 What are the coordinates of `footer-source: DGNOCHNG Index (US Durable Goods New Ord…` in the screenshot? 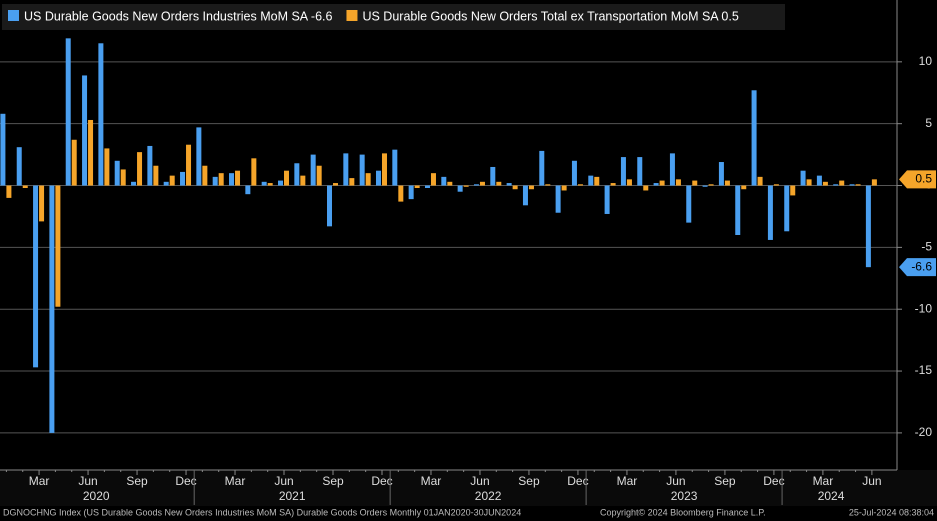 It's located at (262, 512).